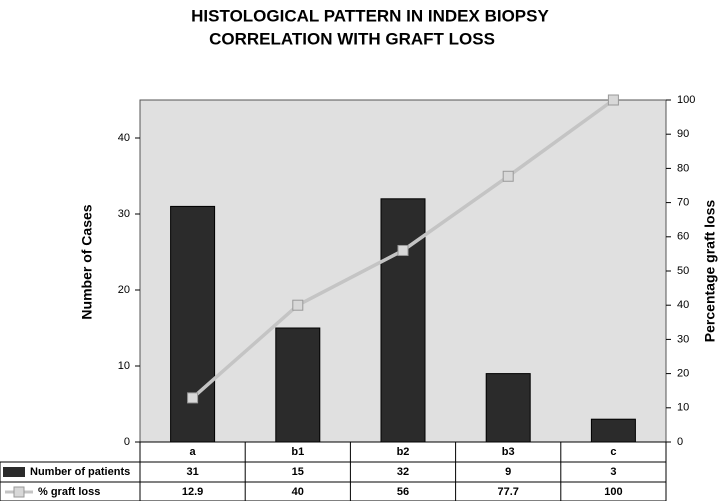  Describe the element at coordinates (298, 472) in the screenshot. I see `table-value: 15` at that location.